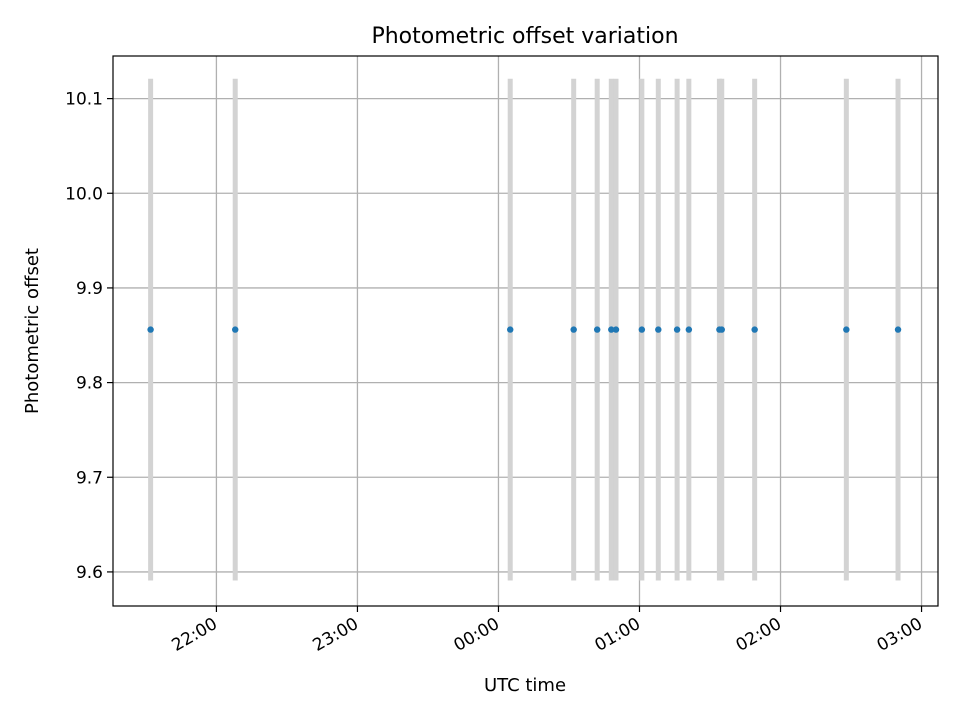  What do you see at coordinates (84, 100) in the screenshot?
I see `y-tick-label: 10.1` at bounding box center [84, 100].